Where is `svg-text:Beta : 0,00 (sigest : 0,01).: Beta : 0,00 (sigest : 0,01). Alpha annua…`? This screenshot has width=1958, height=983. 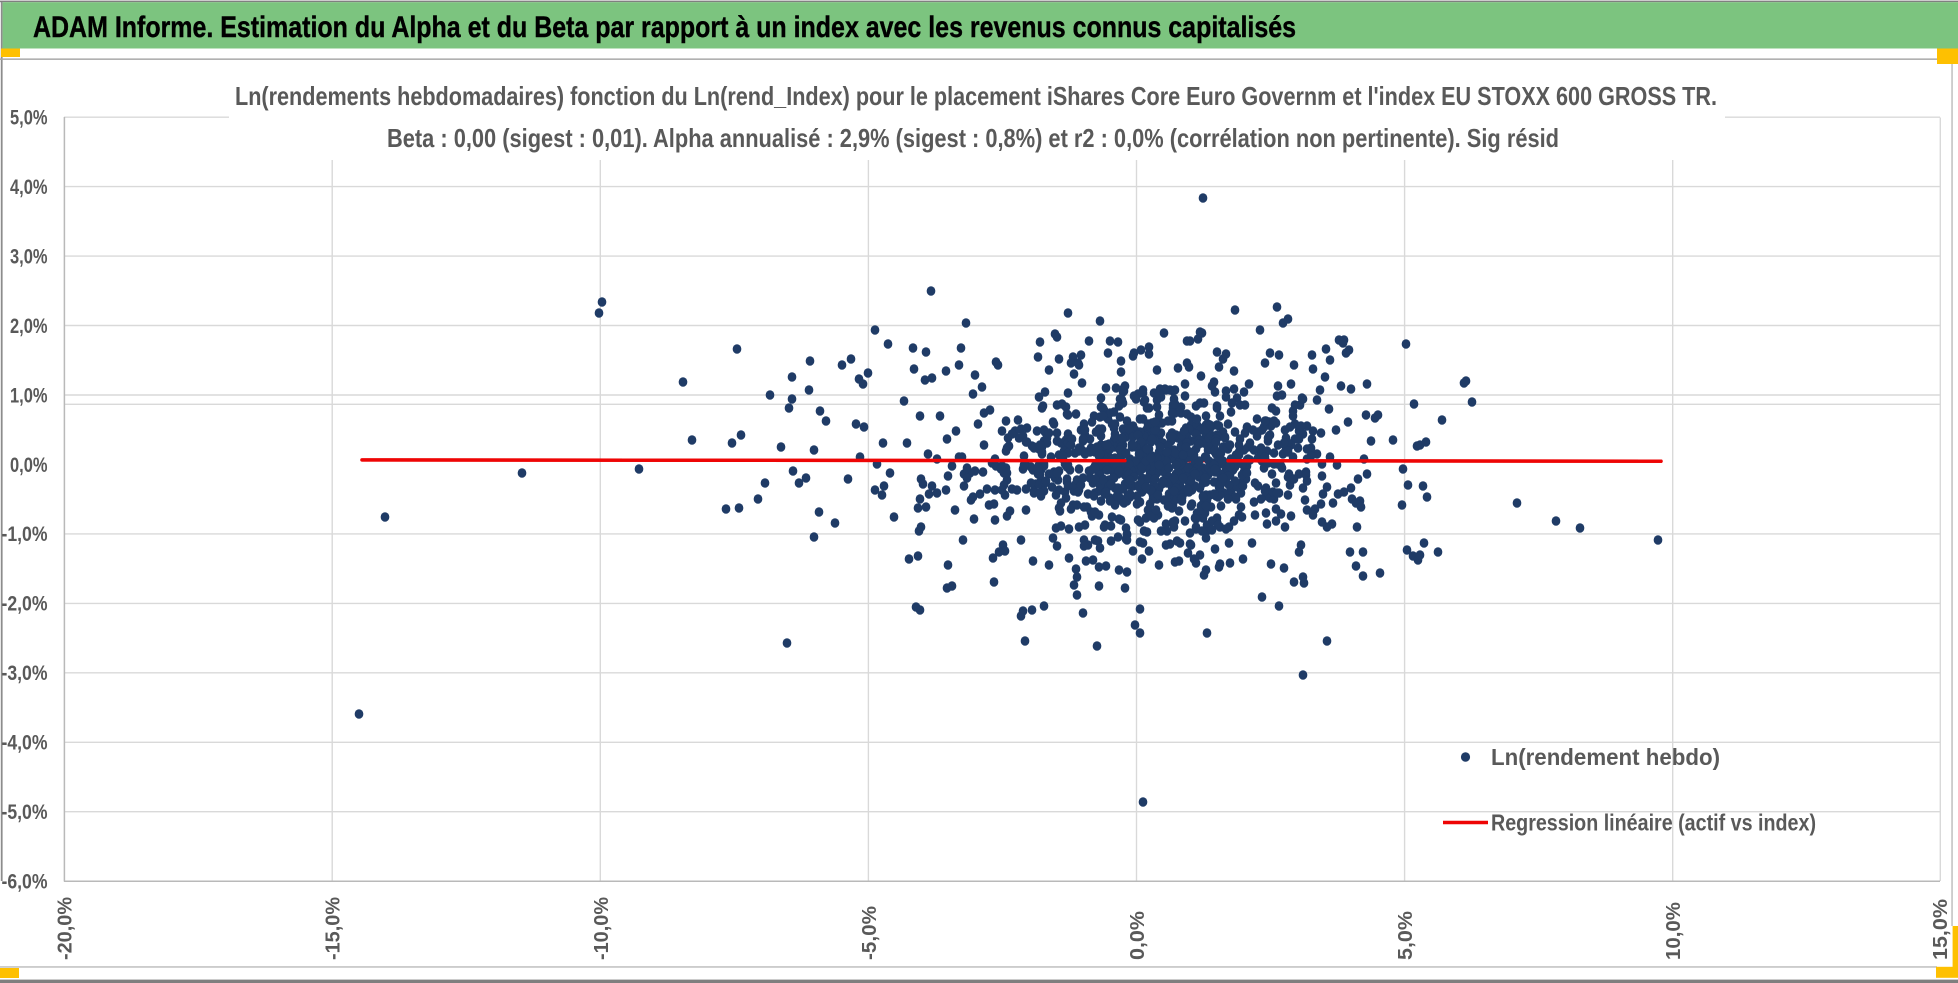 svg-text:Beta : 0,00 (sigest : 0,01).: Beta : 0,00 (sigest : 0,01). Alpha annua… is located at coordinates (973, 138).